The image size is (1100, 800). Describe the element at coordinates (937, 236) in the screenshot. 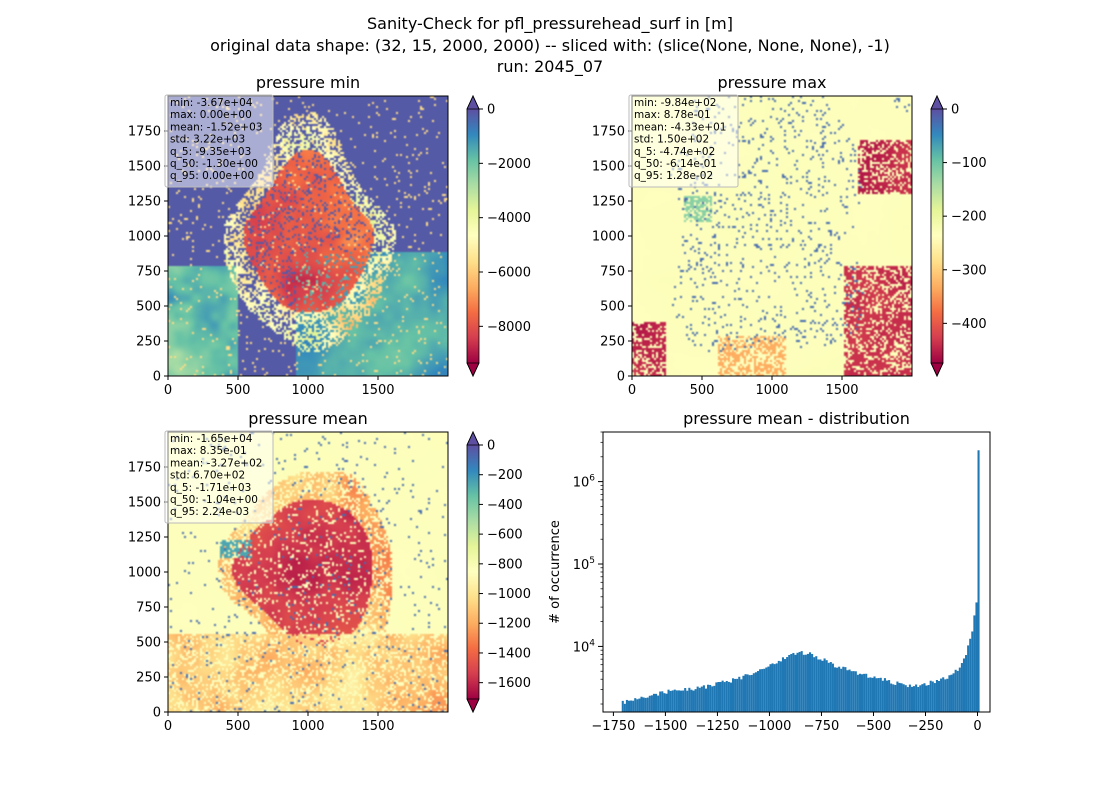

I see `colorbar-gradient` at that location.